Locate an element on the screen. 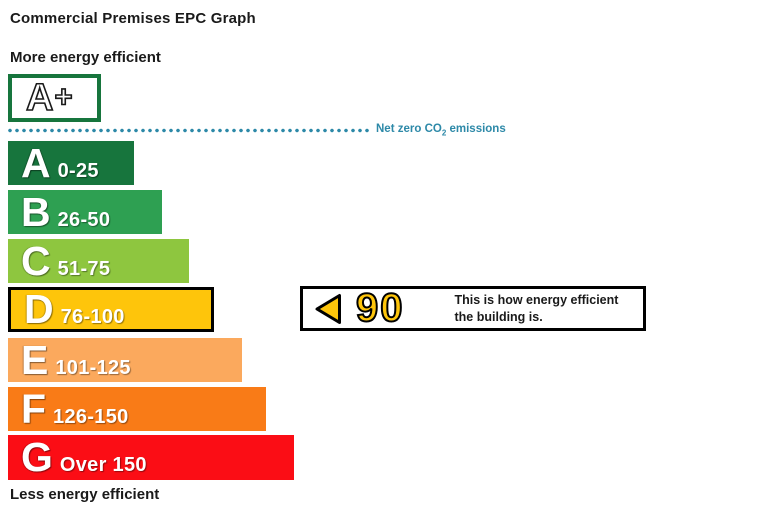 The image size is (767, 519). band-f: F 126-150 is located at coordinates (137, 409).